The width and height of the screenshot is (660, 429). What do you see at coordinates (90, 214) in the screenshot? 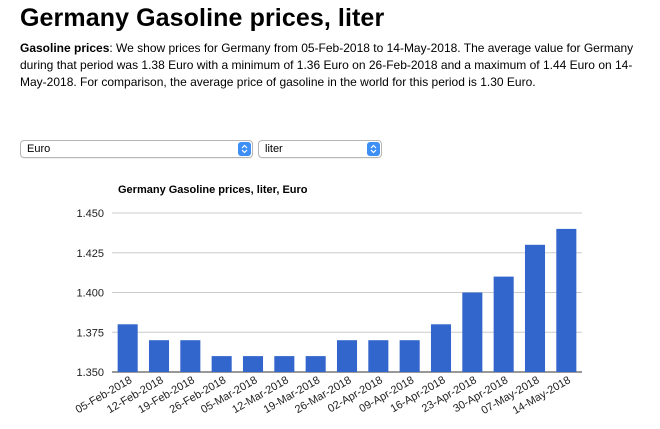
I see `y-tick-label: 1.450` at bounding box center [90, 214].